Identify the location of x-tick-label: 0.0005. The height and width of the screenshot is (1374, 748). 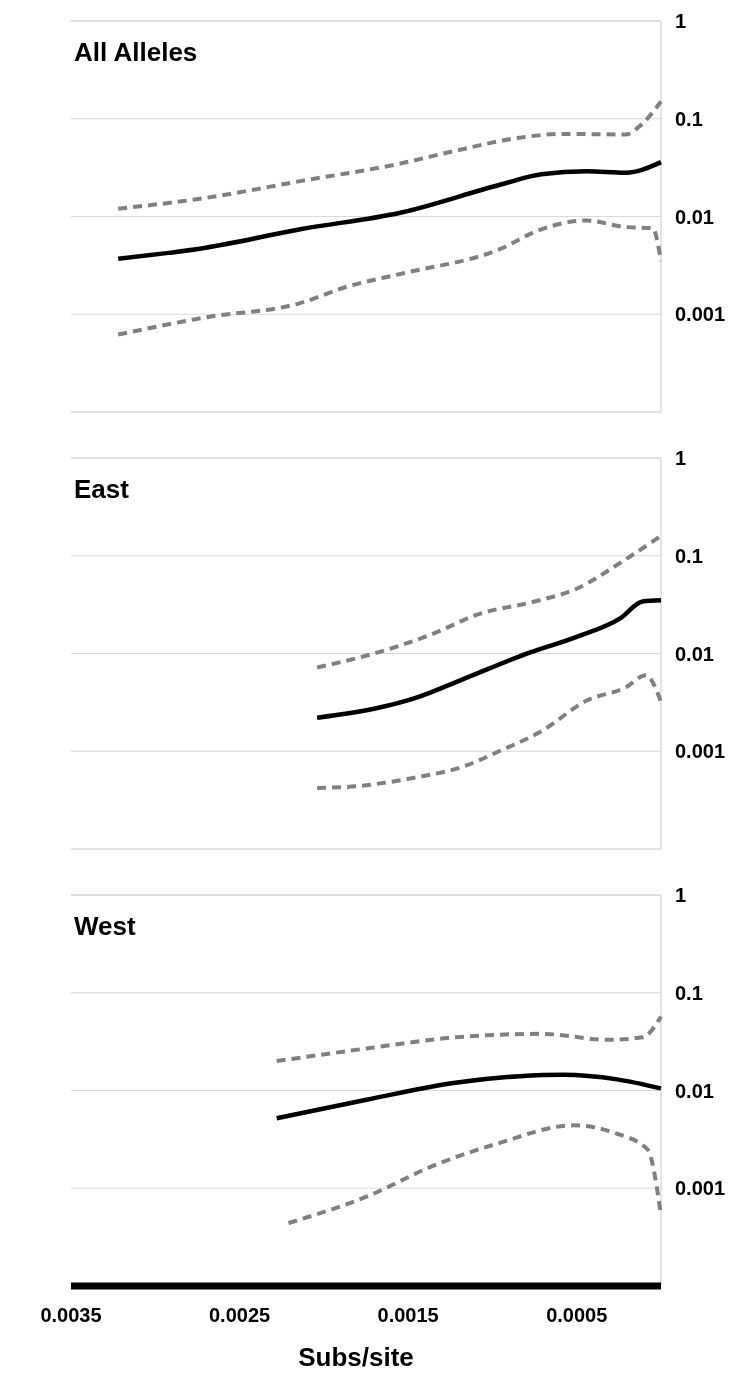
(577, 1315).